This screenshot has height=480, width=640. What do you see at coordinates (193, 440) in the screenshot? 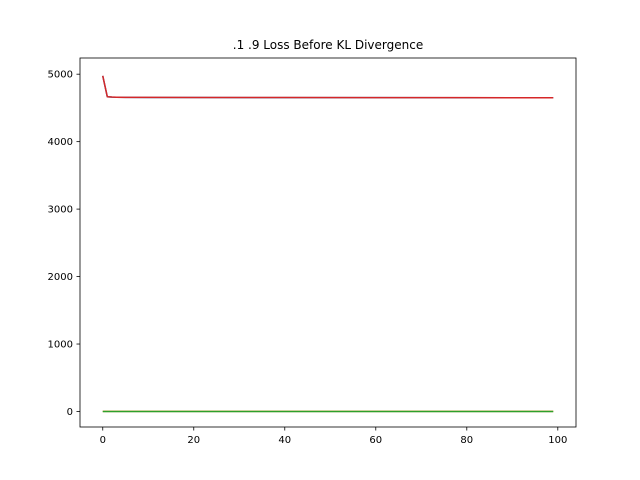
I see `x-tick-label: 20` at bounding box center [193, 440].